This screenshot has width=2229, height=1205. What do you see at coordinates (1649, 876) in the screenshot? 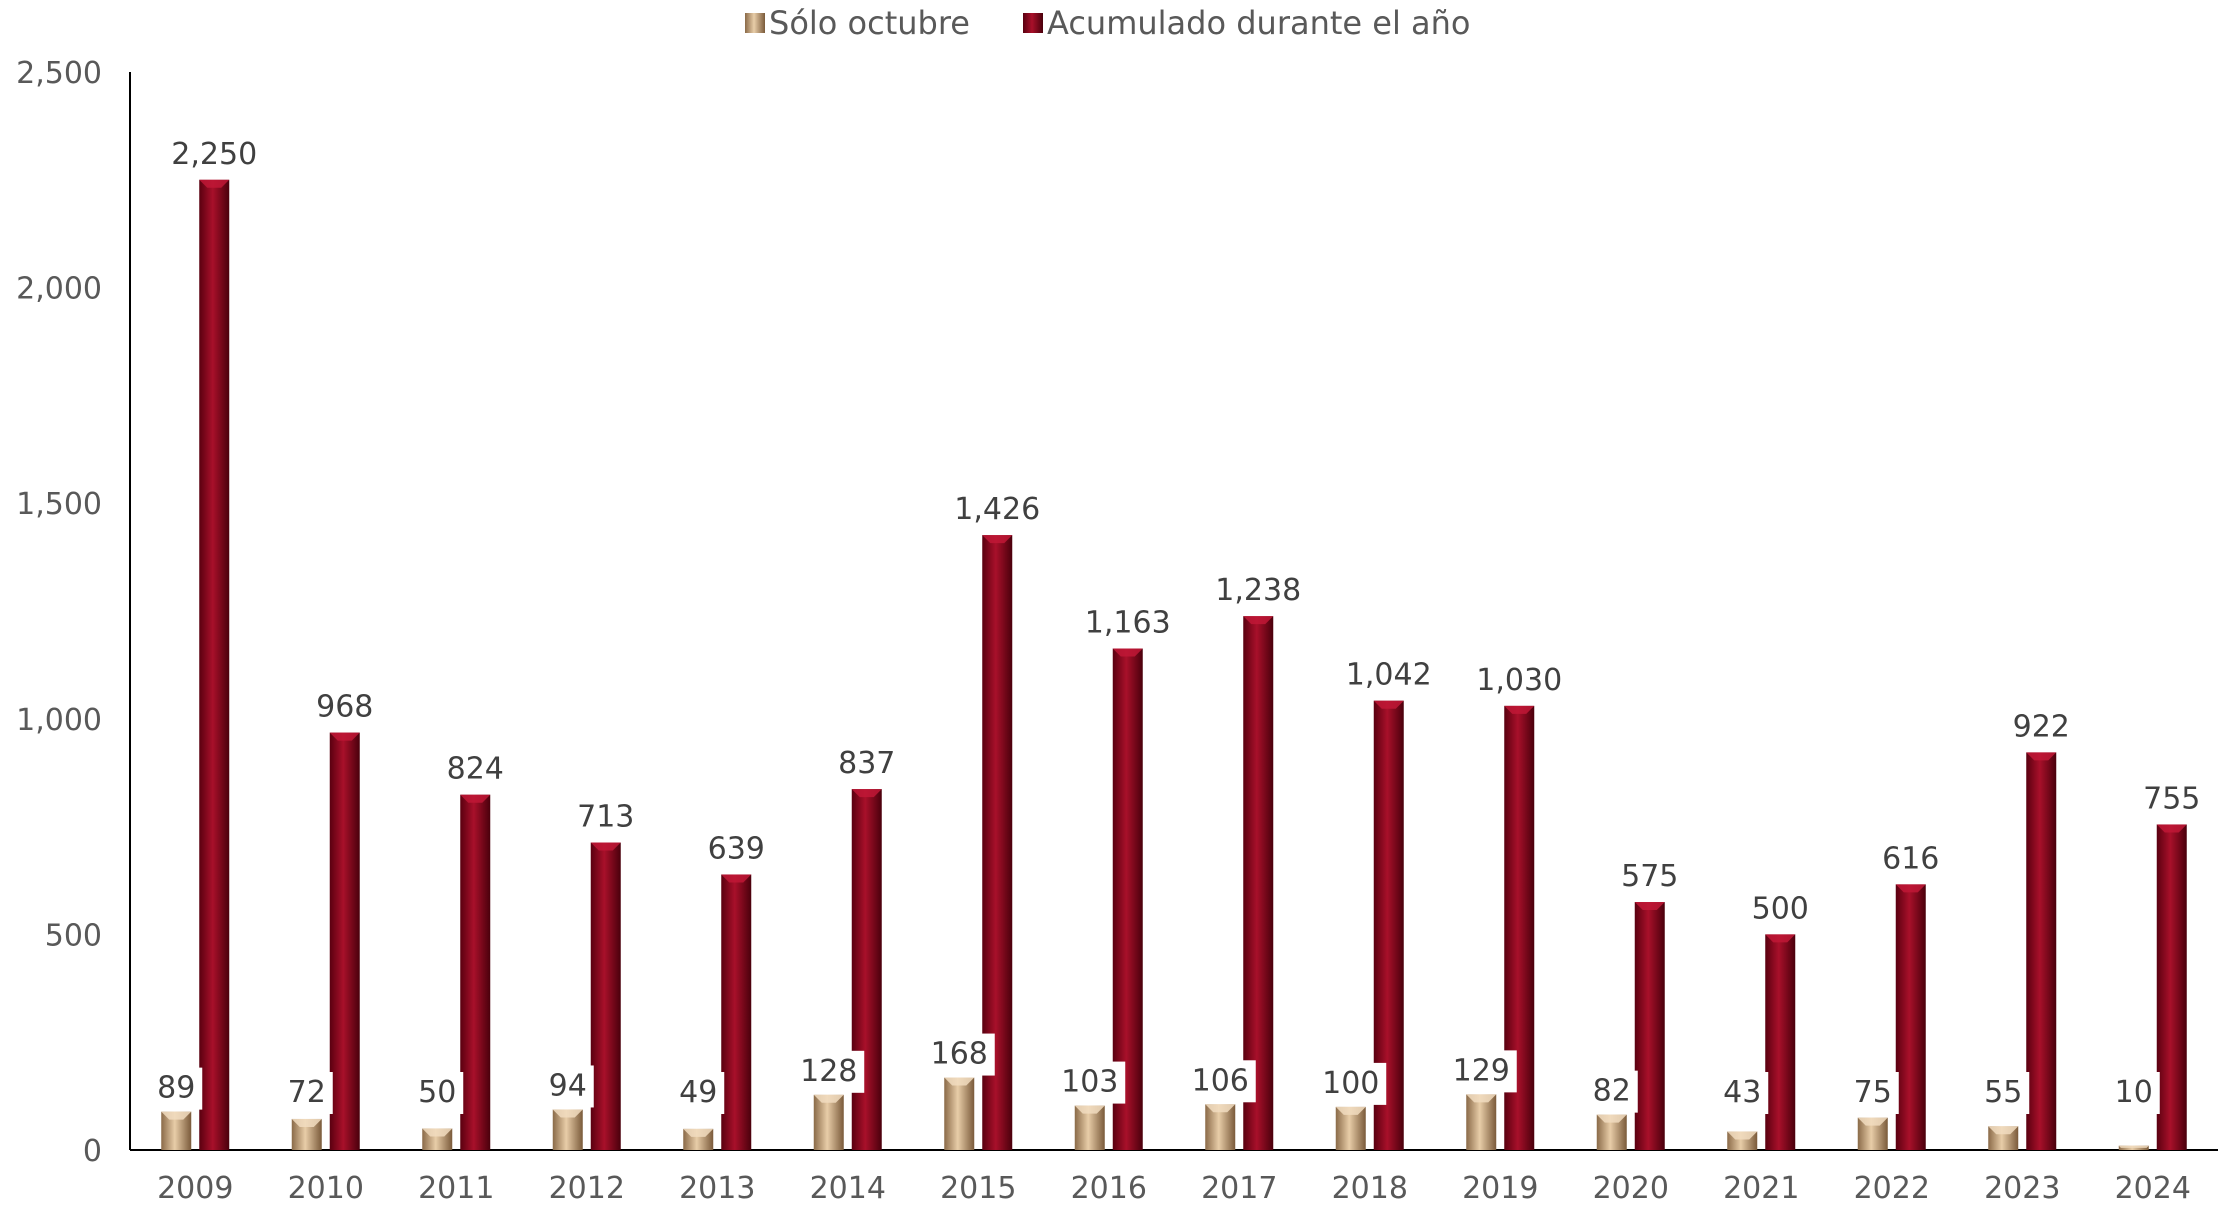
I see `data-label-cumulative: 575` at bounding box center [1649, 876].